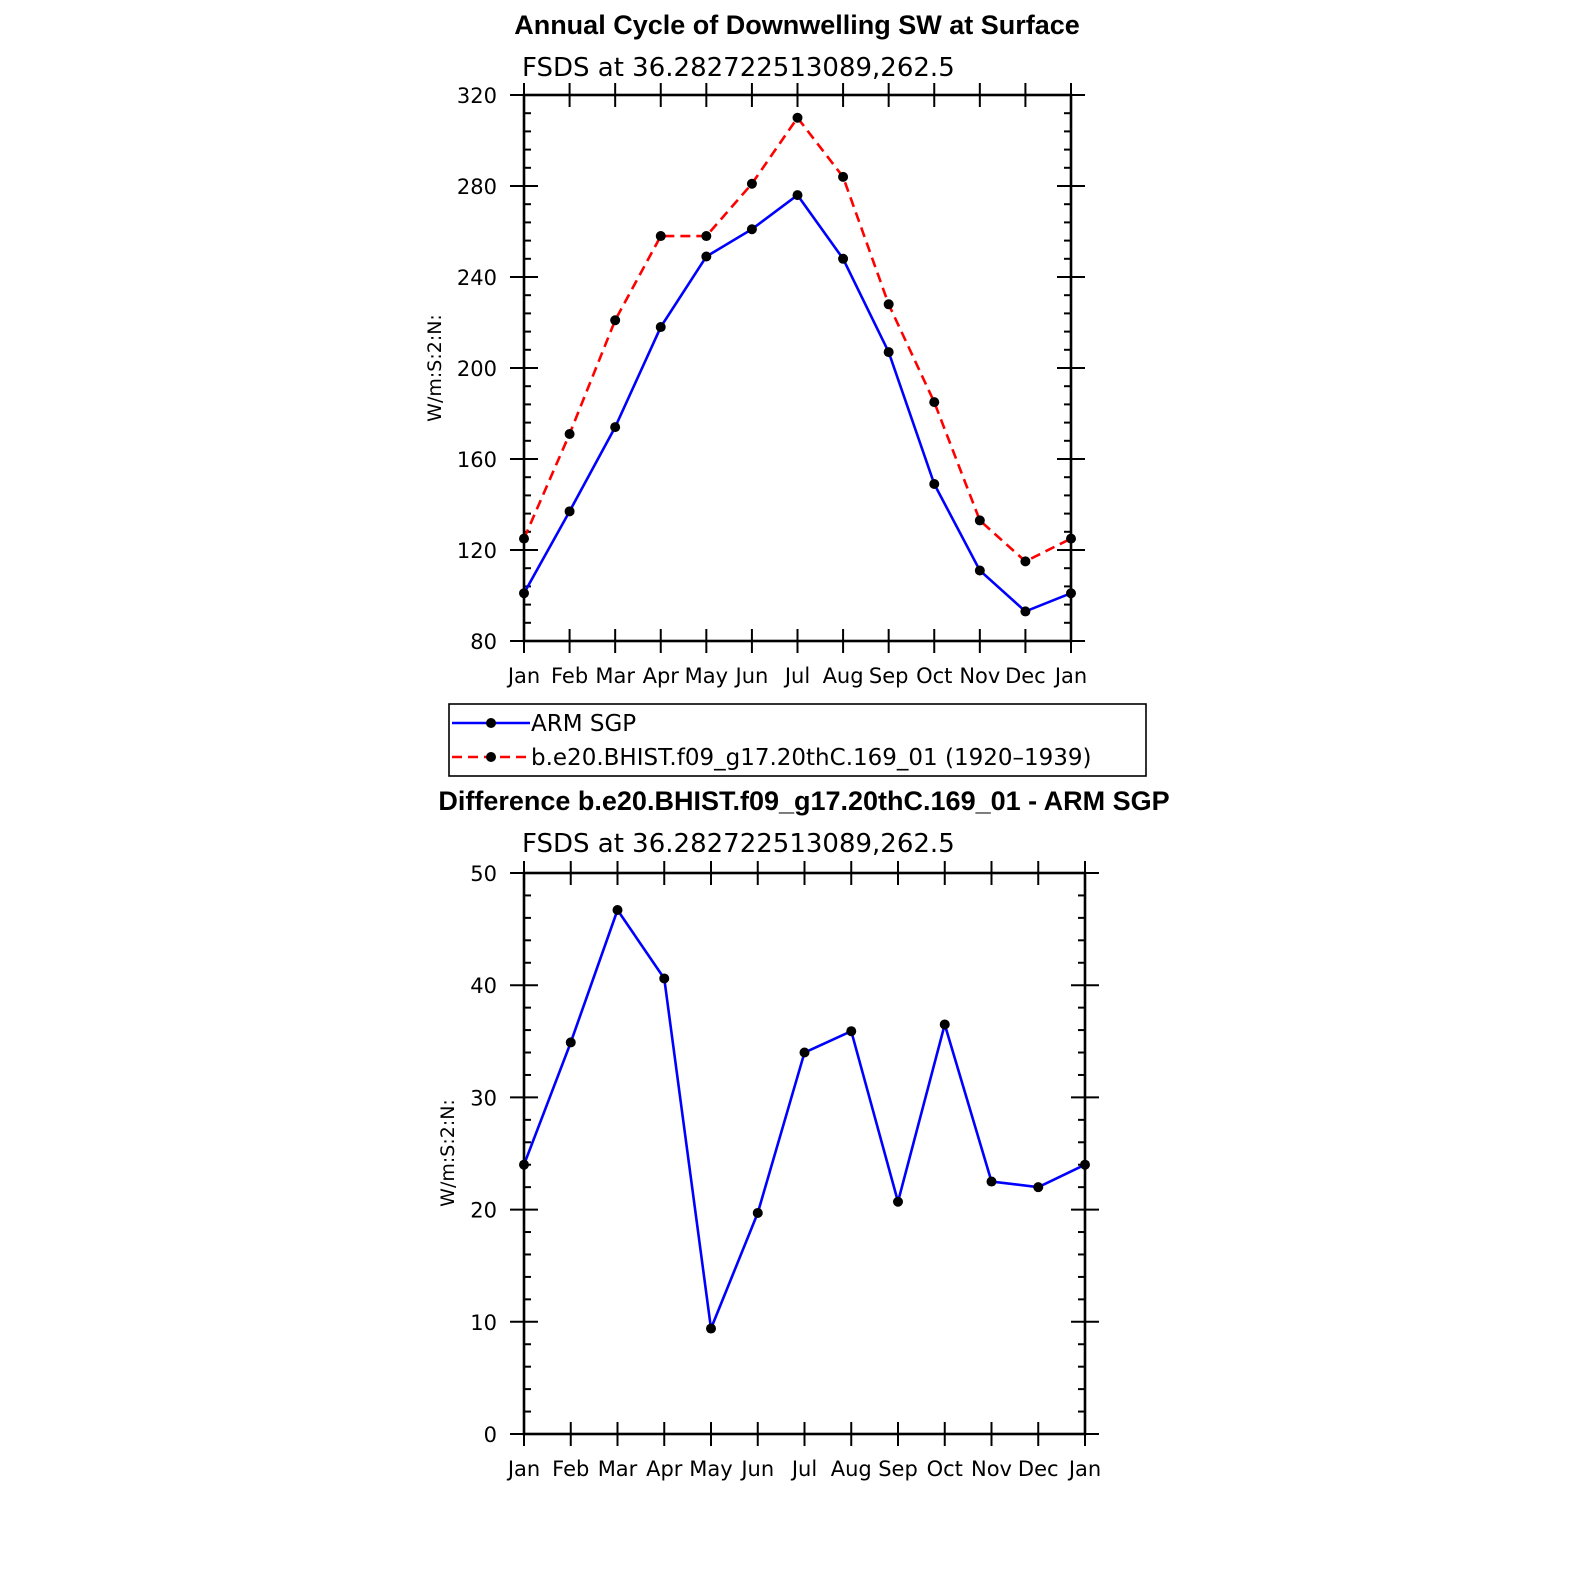  Describe the element at coordinates (477, 187) in the screenshot. I see `y-tick-label: 280` at that location.